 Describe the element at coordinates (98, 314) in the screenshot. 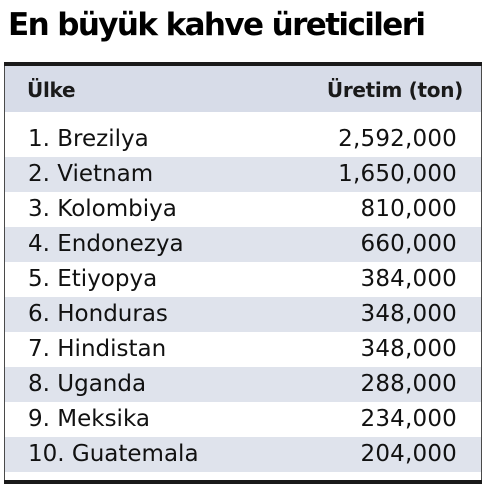

I see `country-cell: 6. Honduras` at that location.